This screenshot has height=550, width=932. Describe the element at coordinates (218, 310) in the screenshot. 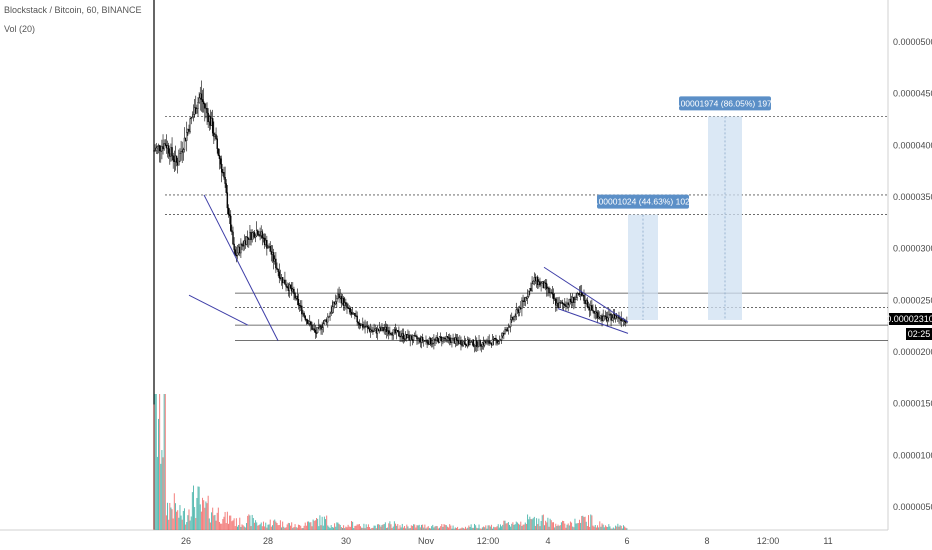

I see `trendline` at that location.